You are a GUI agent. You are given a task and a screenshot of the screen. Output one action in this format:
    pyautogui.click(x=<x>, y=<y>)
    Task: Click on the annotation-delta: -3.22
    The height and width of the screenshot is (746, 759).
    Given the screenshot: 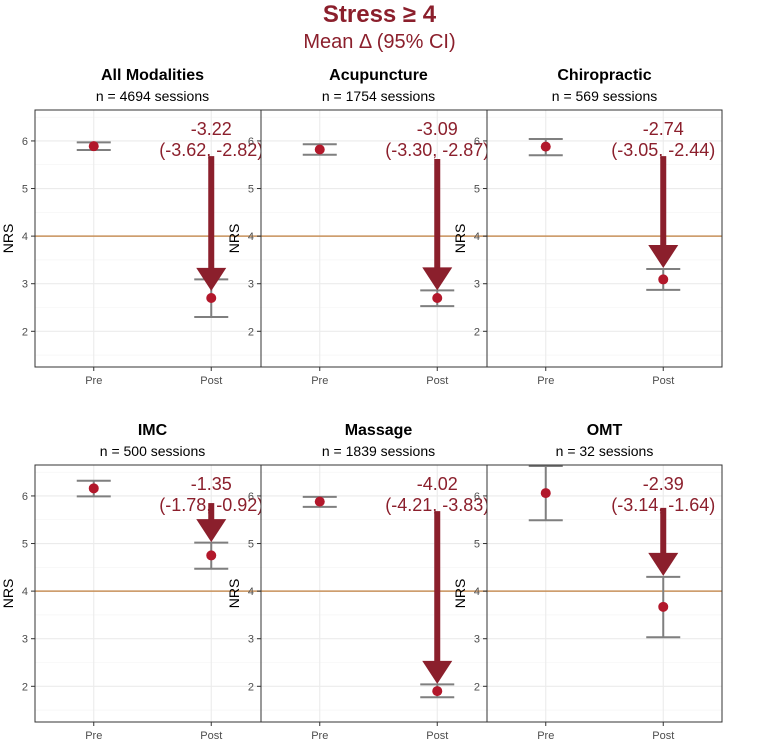 What is the action you would take?
    pyautogui.click(x=211, y=129)
    